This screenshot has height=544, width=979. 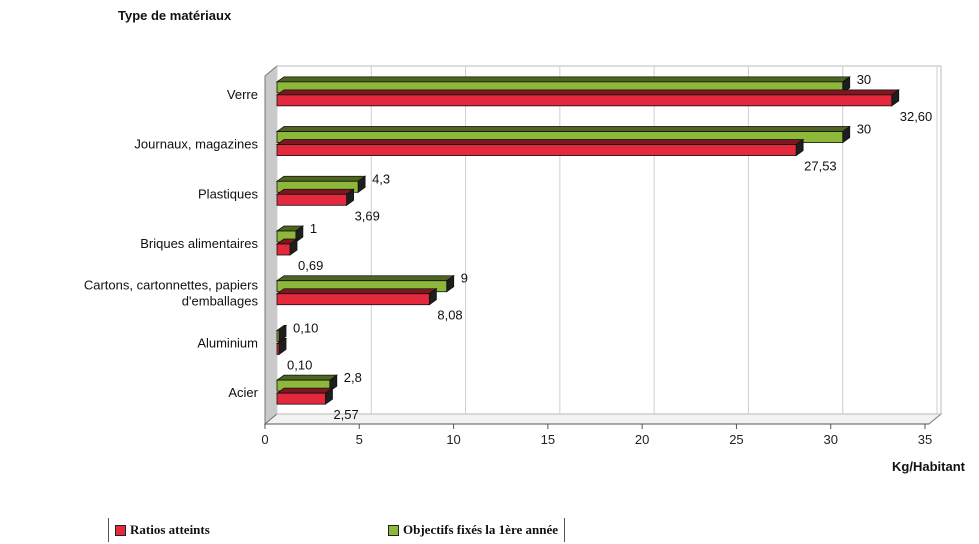 What do you see at coordinates (925, 439) in the screenshot?
I see `x-tick-label: 35` at bounding box center [925, 439].